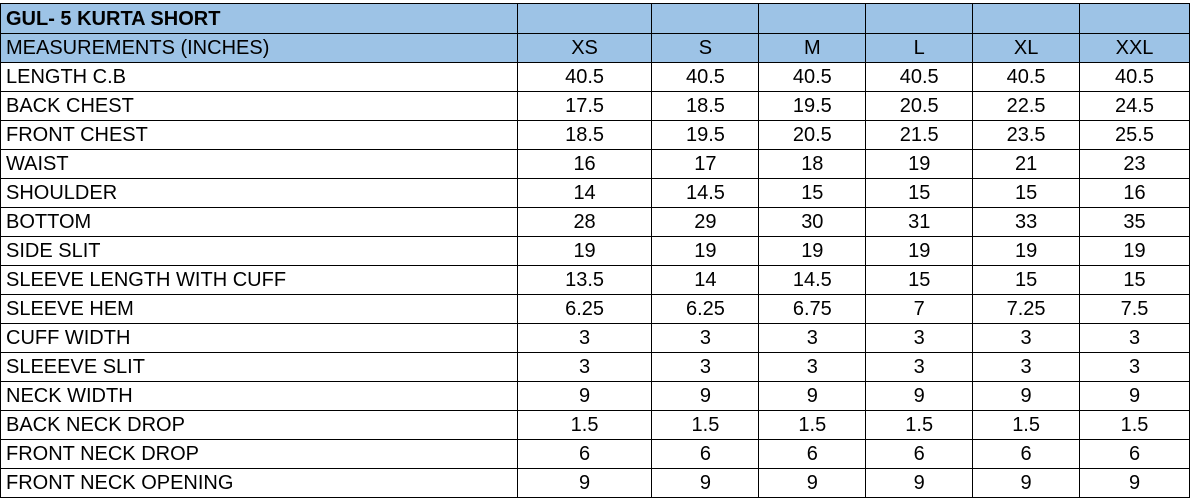 Image resolution: width=1190 pixels, height=502 pixels. What do you see at coordinates (1026, 164) in the screenshot?
I see `measurement-value: 21` at bounding box center [1026, 164].